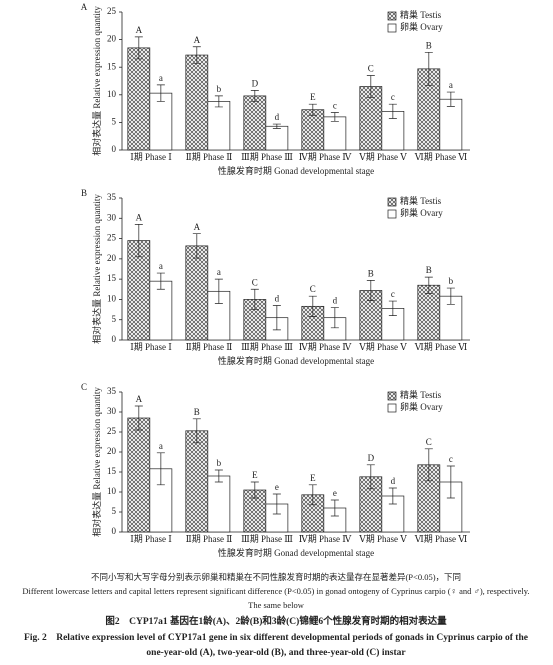 The height and width of the screenshot is (665, 553). What do you see at coordinates (296, 170) in the screenshot?
I see `x-axis-label: 性腺发育时期 Gonad developmental stage` at bounding box center [296, 170].